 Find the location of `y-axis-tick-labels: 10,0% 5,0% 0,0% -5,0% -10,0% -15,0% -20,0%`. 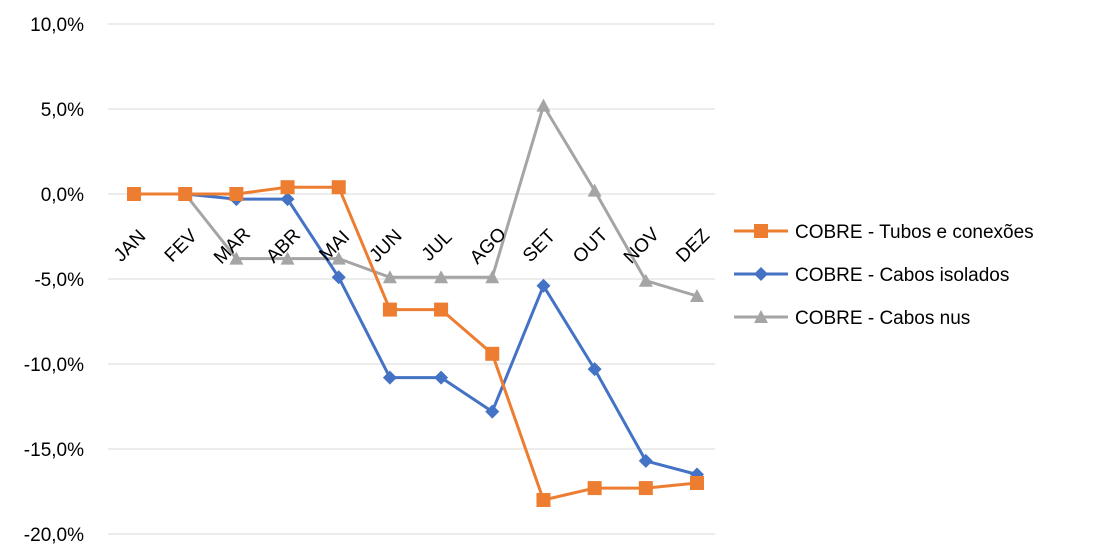

y-axis-tick-labels: 10,0% 5,0% 0,0% -5,0% -10,0% -15,0% -20,0% is located at coordinates (54, 280).